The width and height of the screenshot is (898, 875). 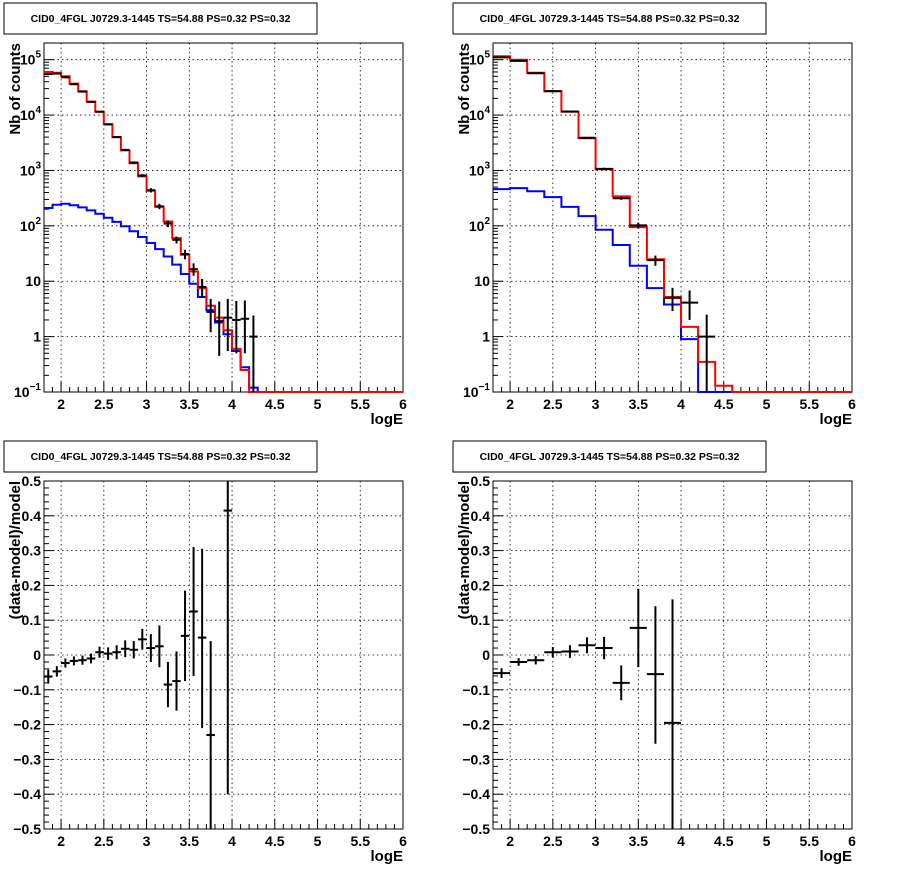 I want to click on model-histogram-line, so click(x=223, y=232).